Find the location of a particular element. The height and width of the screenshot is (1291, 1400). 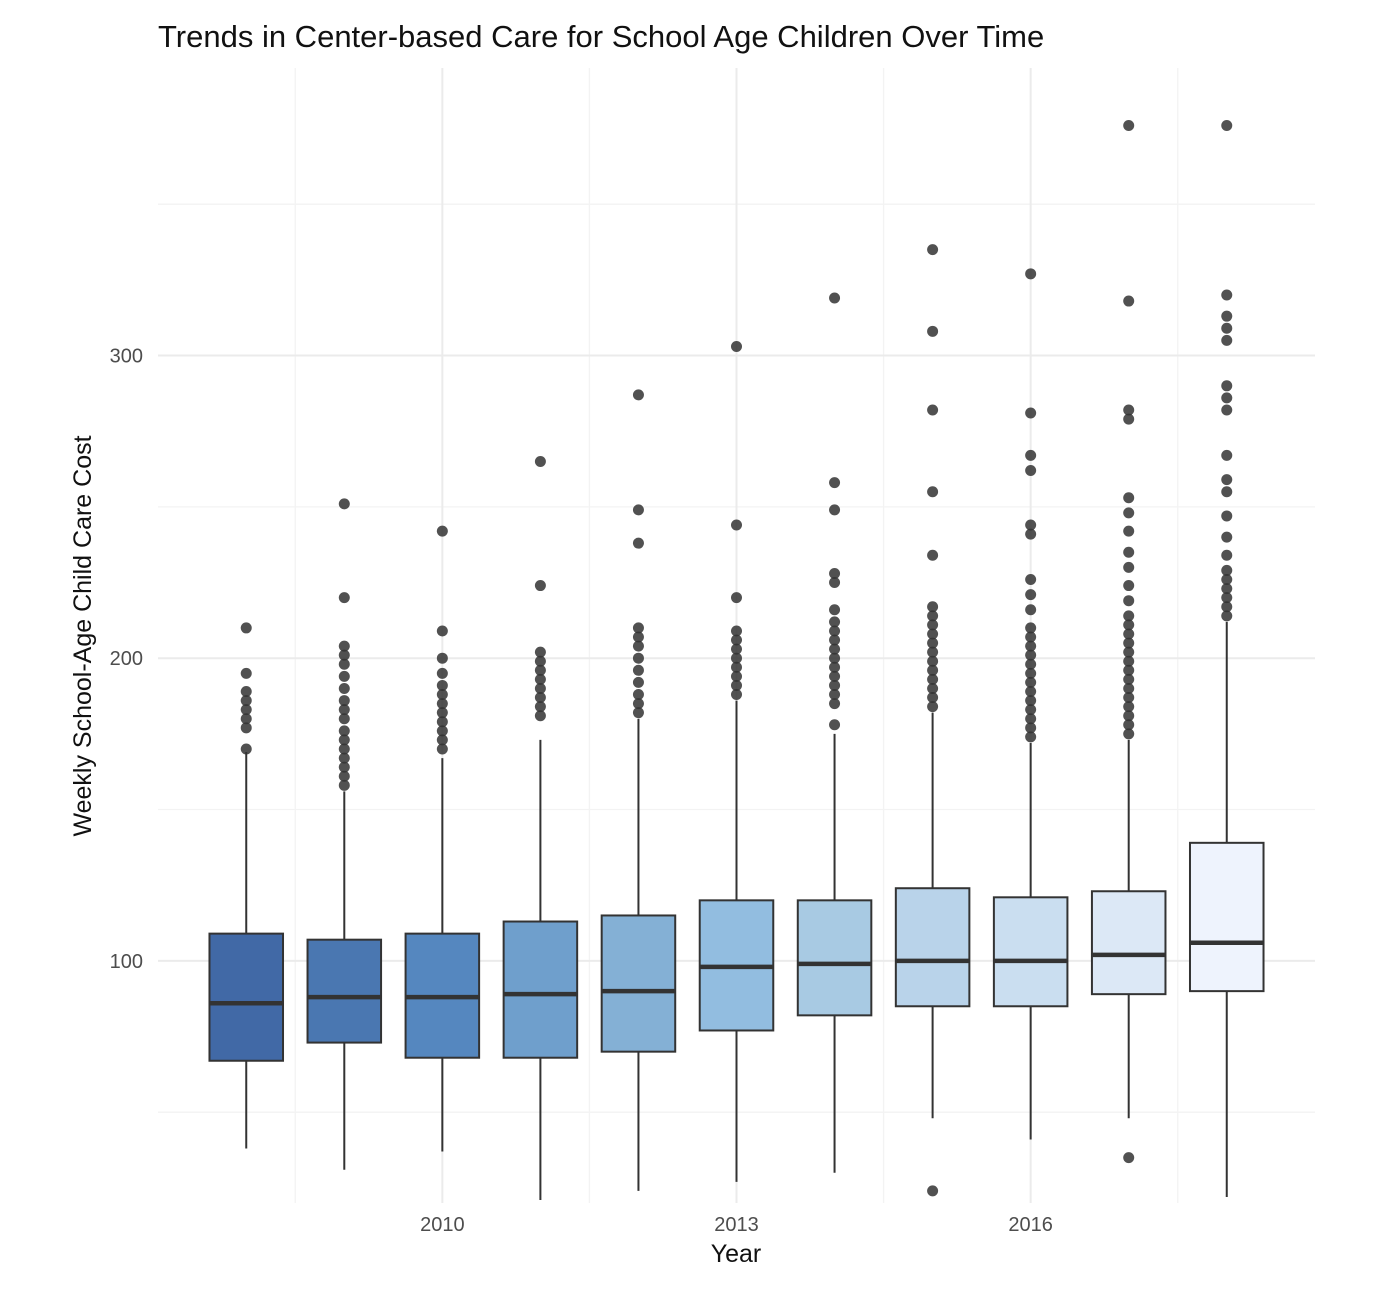

boxplot-2017 is located at coordinates (1128, 642).